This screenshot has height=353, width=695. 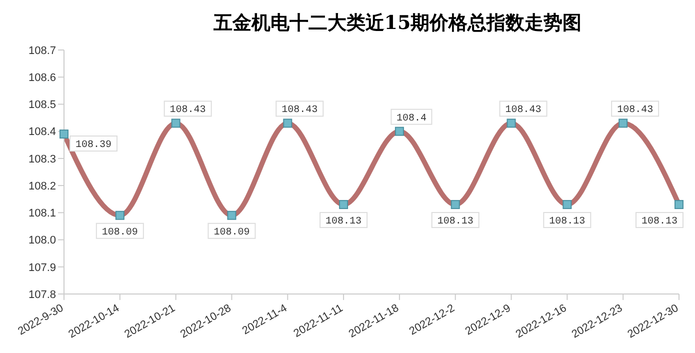 What do you see at coordinates (42, 159) in the screenshot?
I see `y-tick-label: 108.3` at bounding box center [42, 159].